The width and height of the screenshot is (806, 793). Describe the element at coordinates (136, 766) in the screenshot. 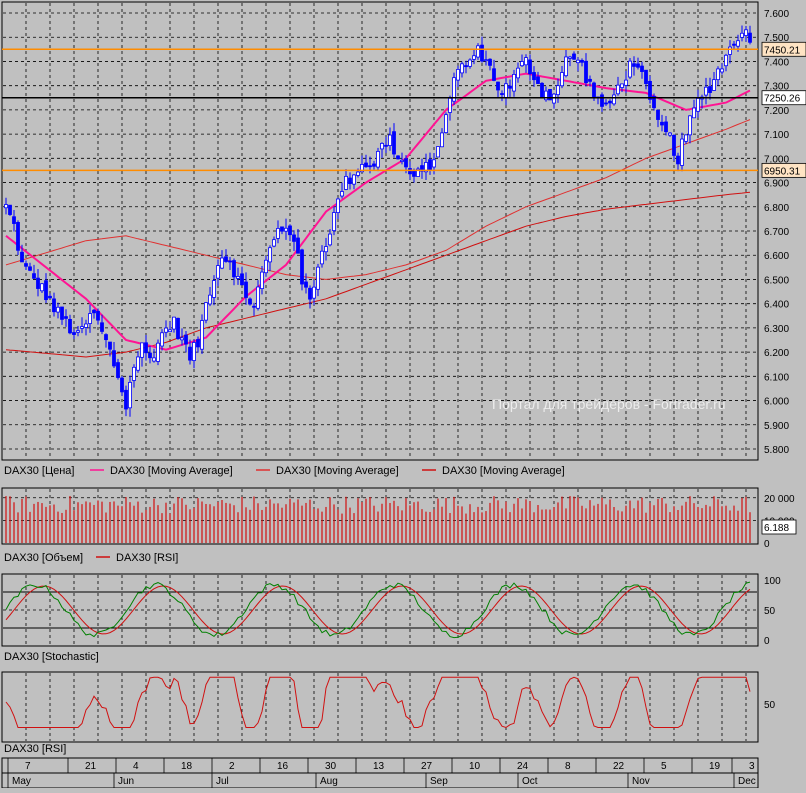

I see `day-label: 4` at that location.